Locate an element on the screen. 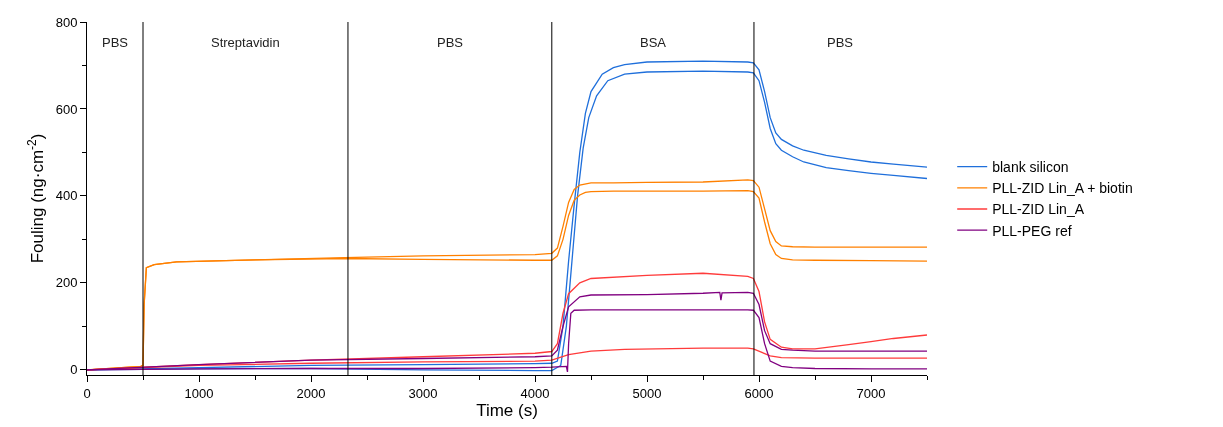 Image resolution: width=1223 pixels, height=427 pixels. x-tick-label: 6000 is located at coordinates (759, 393).